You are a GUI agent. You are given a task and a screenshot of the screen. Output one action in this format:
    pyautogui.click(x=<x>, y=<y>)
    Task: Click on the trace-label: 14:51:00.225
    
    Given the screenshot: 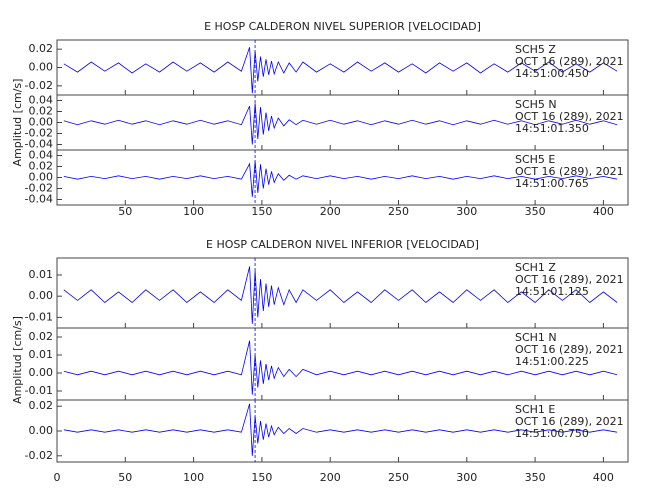 What is the action you would take?
    pyautogui.click(x=552, y=361)
    